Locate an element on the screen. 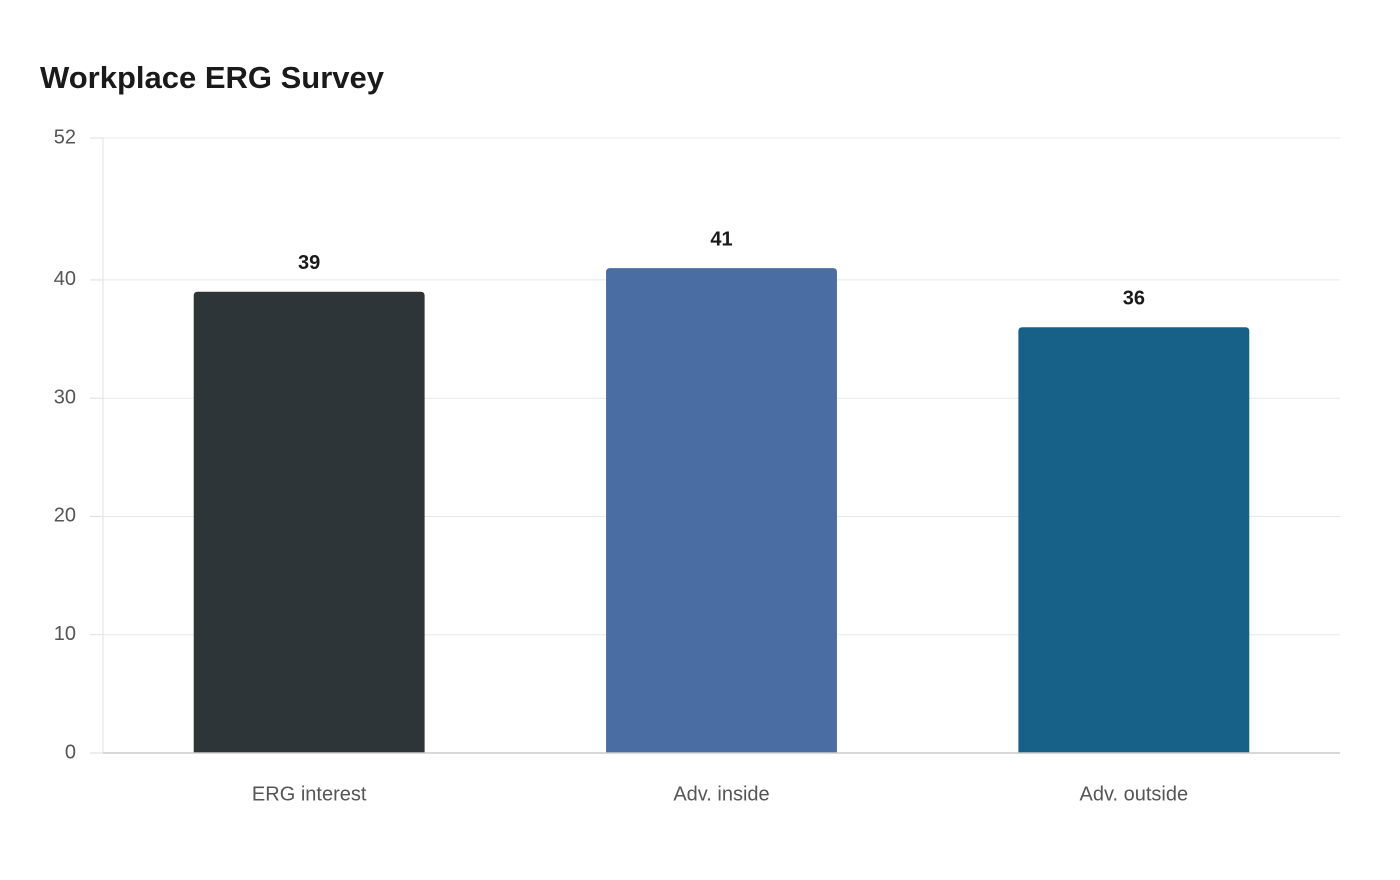  x-tick-label: Adv. outside is located at coordinates (1134, 794).